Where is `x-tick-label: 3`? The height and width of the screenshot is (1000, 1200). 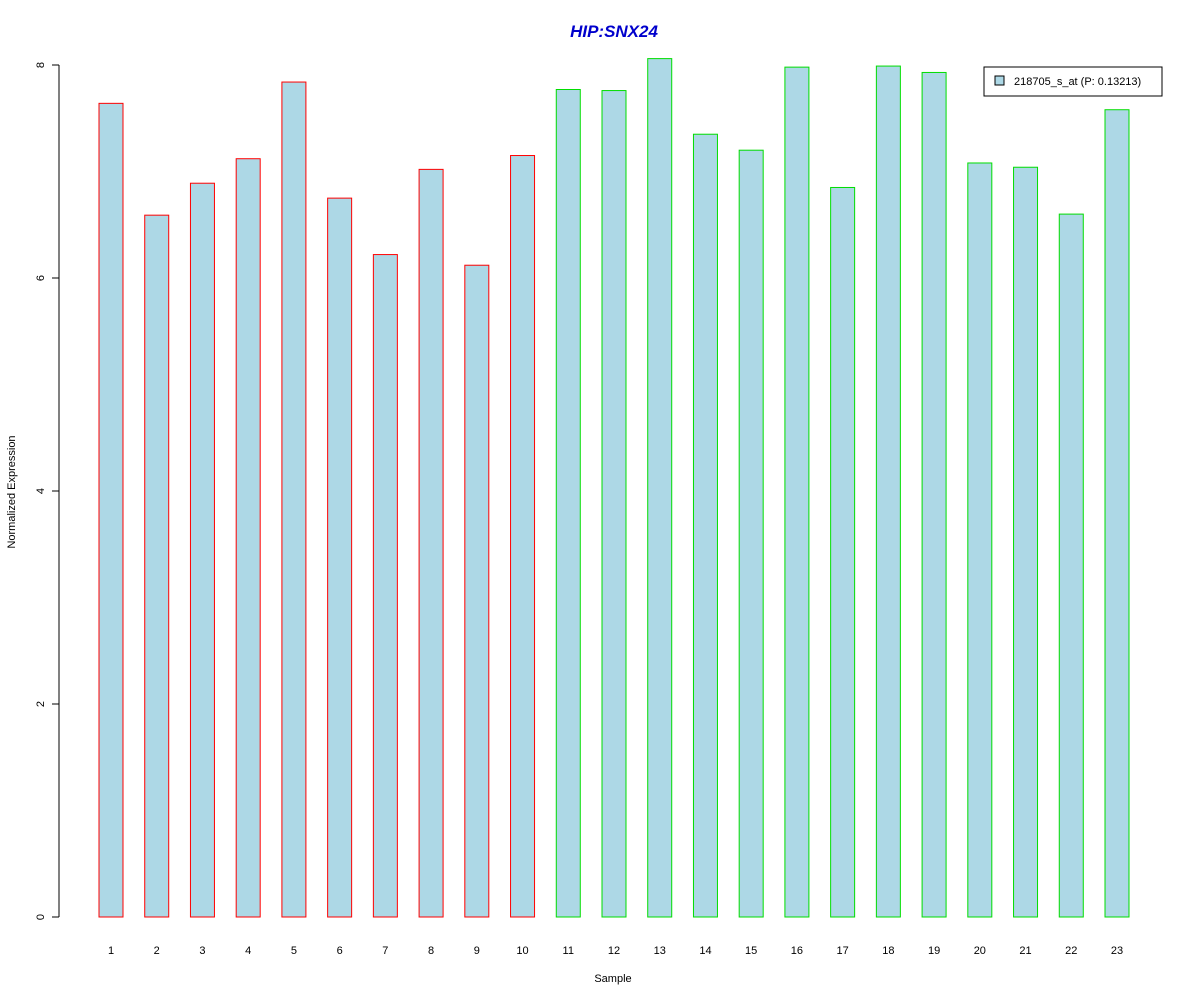
x-tick-label: 3 is located at coordinates (202, 951).